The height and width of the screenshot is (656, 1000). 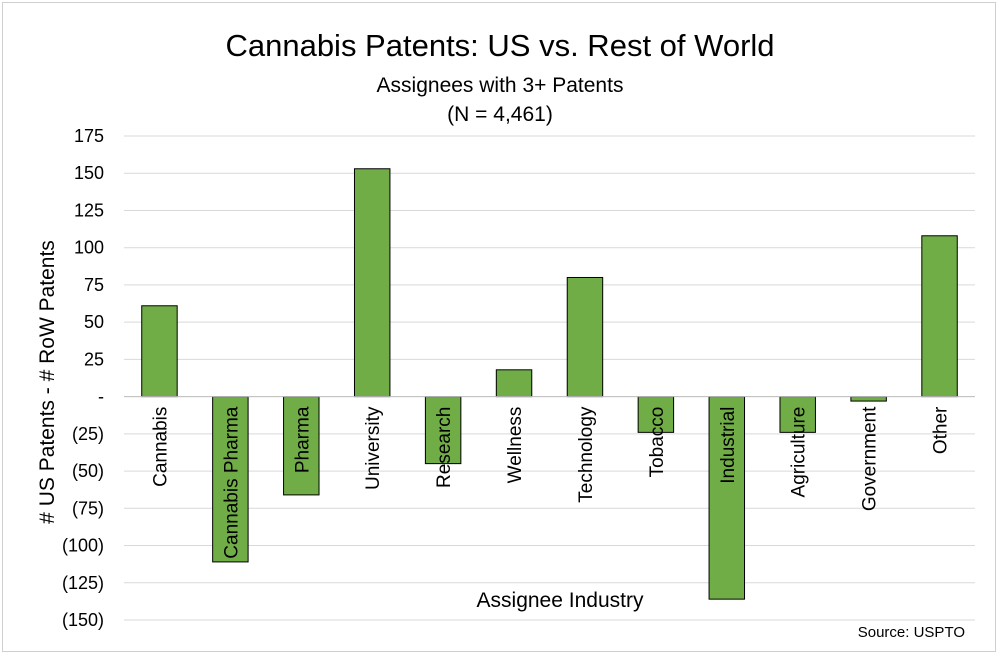 I want to click on y-tick-label: 100, so click(x=89, y=248).